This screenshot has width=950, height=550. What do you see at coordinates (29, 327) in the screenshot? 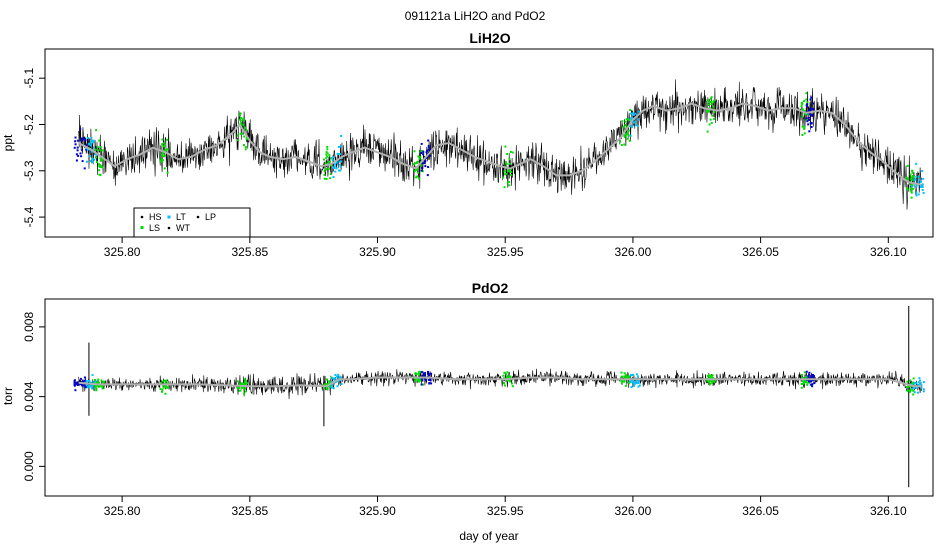
I see `pdo2-y-tick-label: 0.008` at bounding box center [29, 327].